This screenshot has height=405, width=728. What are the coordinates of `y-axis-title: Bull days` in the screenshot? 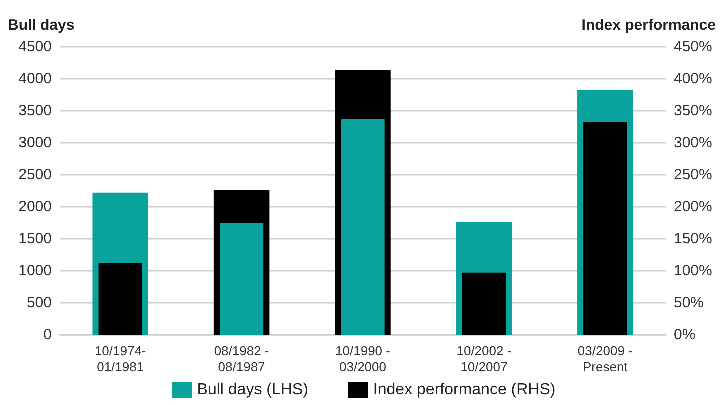 It's located at (41, 25).